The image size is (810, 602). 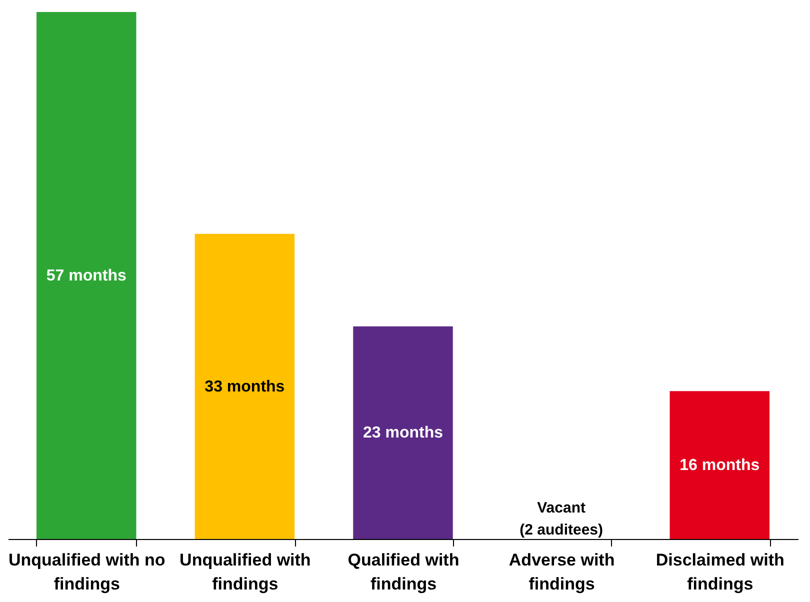 I want to click on x-tick-label: Unqualified with findings, so click(x=245, y=572).